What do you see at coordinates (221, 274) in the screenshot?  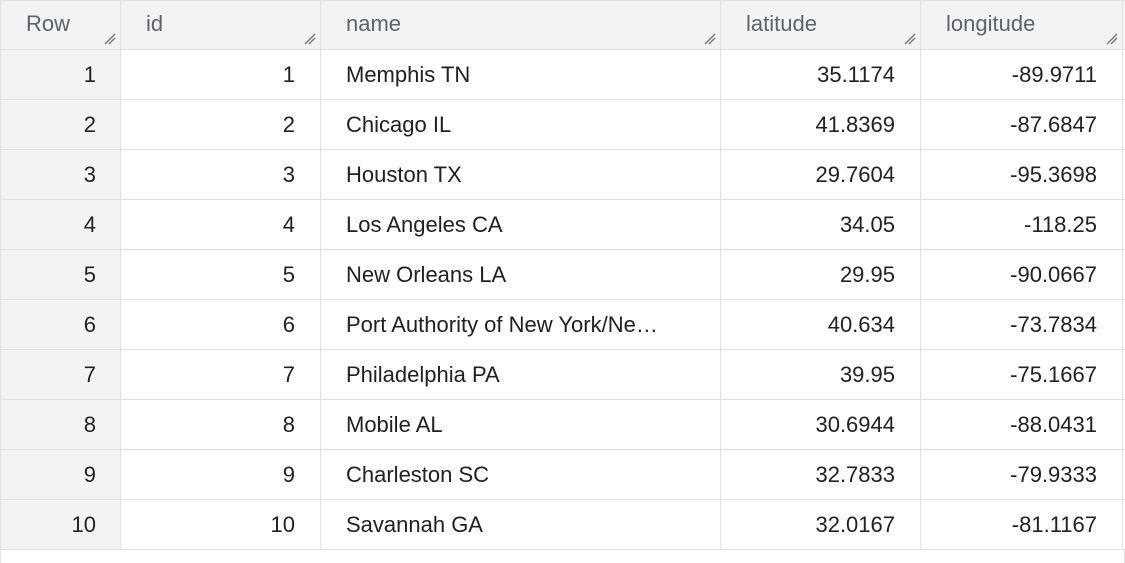 I see `id-cell: 5` at bounding box center [221, 274].